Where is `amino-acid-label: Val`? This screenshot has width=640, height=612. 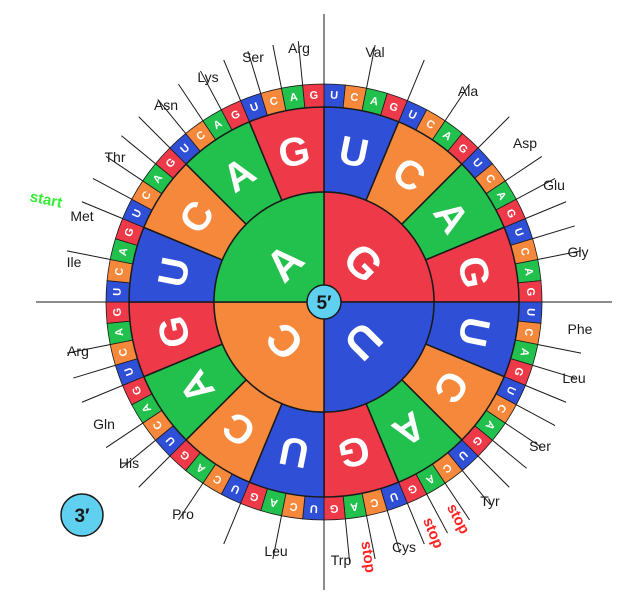 amino-acid-label: Val is located at coordinates (374, 52).